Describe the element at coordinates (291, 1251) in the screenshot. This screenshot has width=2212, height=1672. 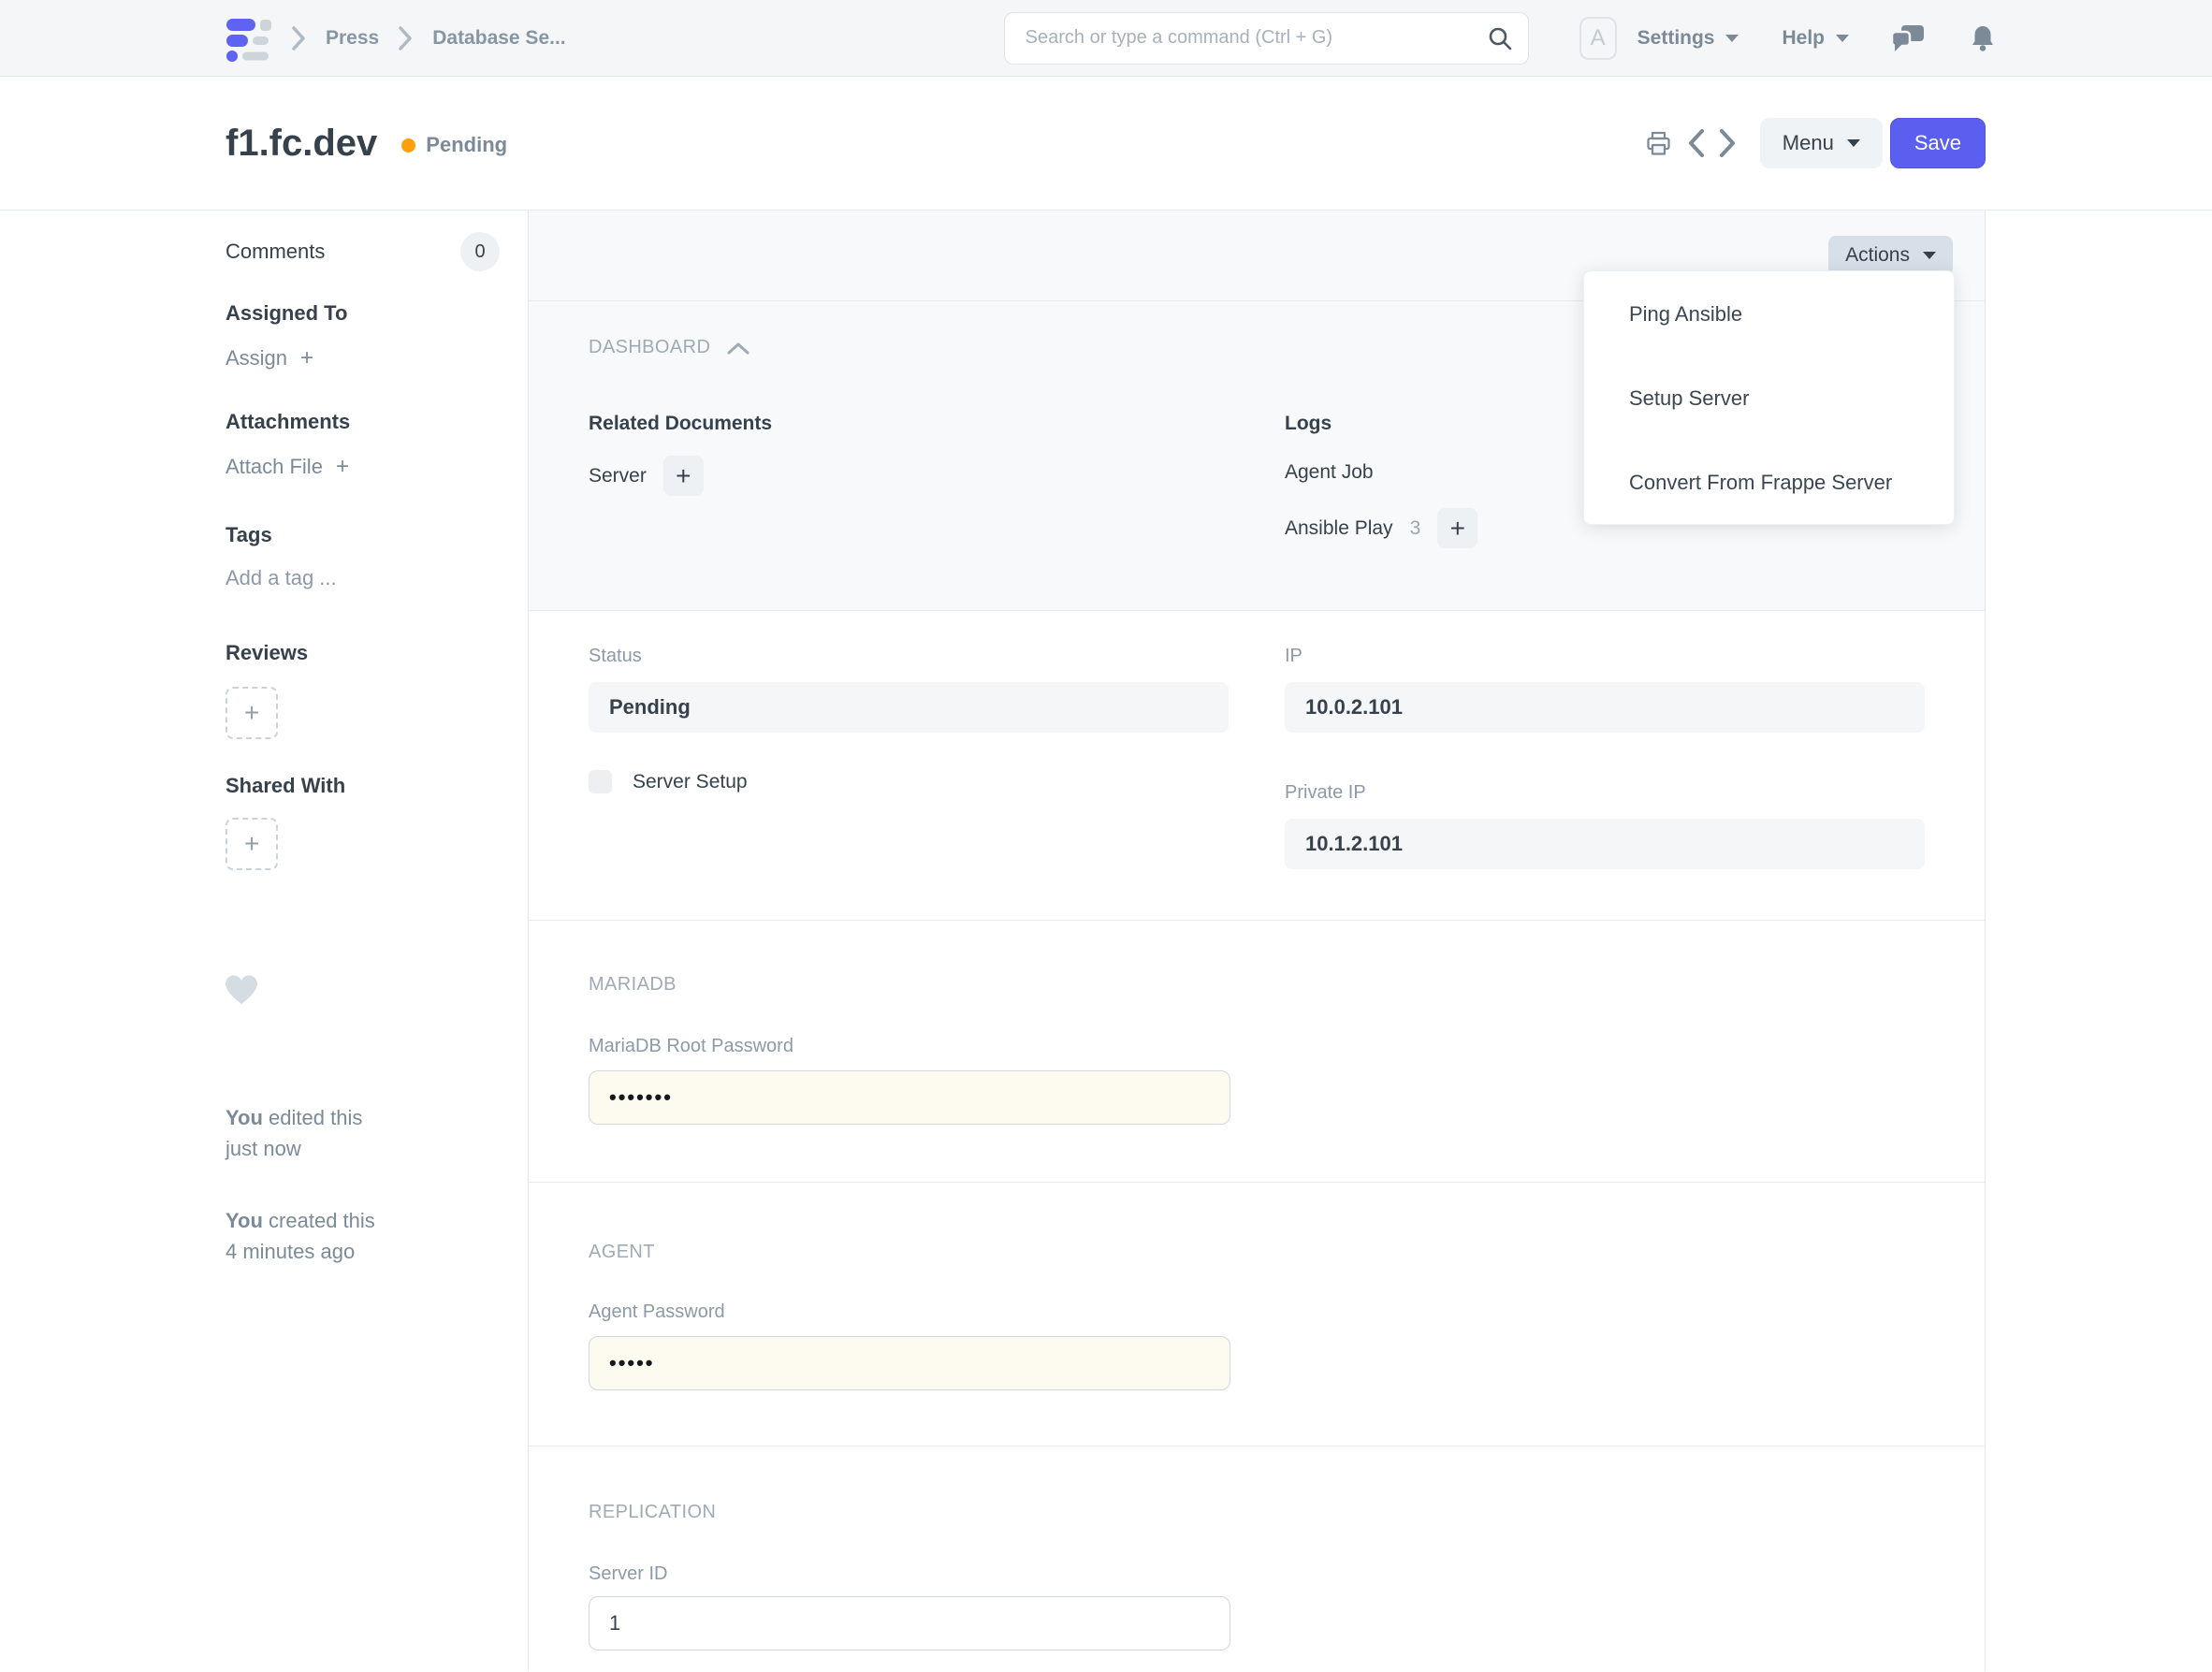
I see `created-when: 4 minutes ago` at that location.